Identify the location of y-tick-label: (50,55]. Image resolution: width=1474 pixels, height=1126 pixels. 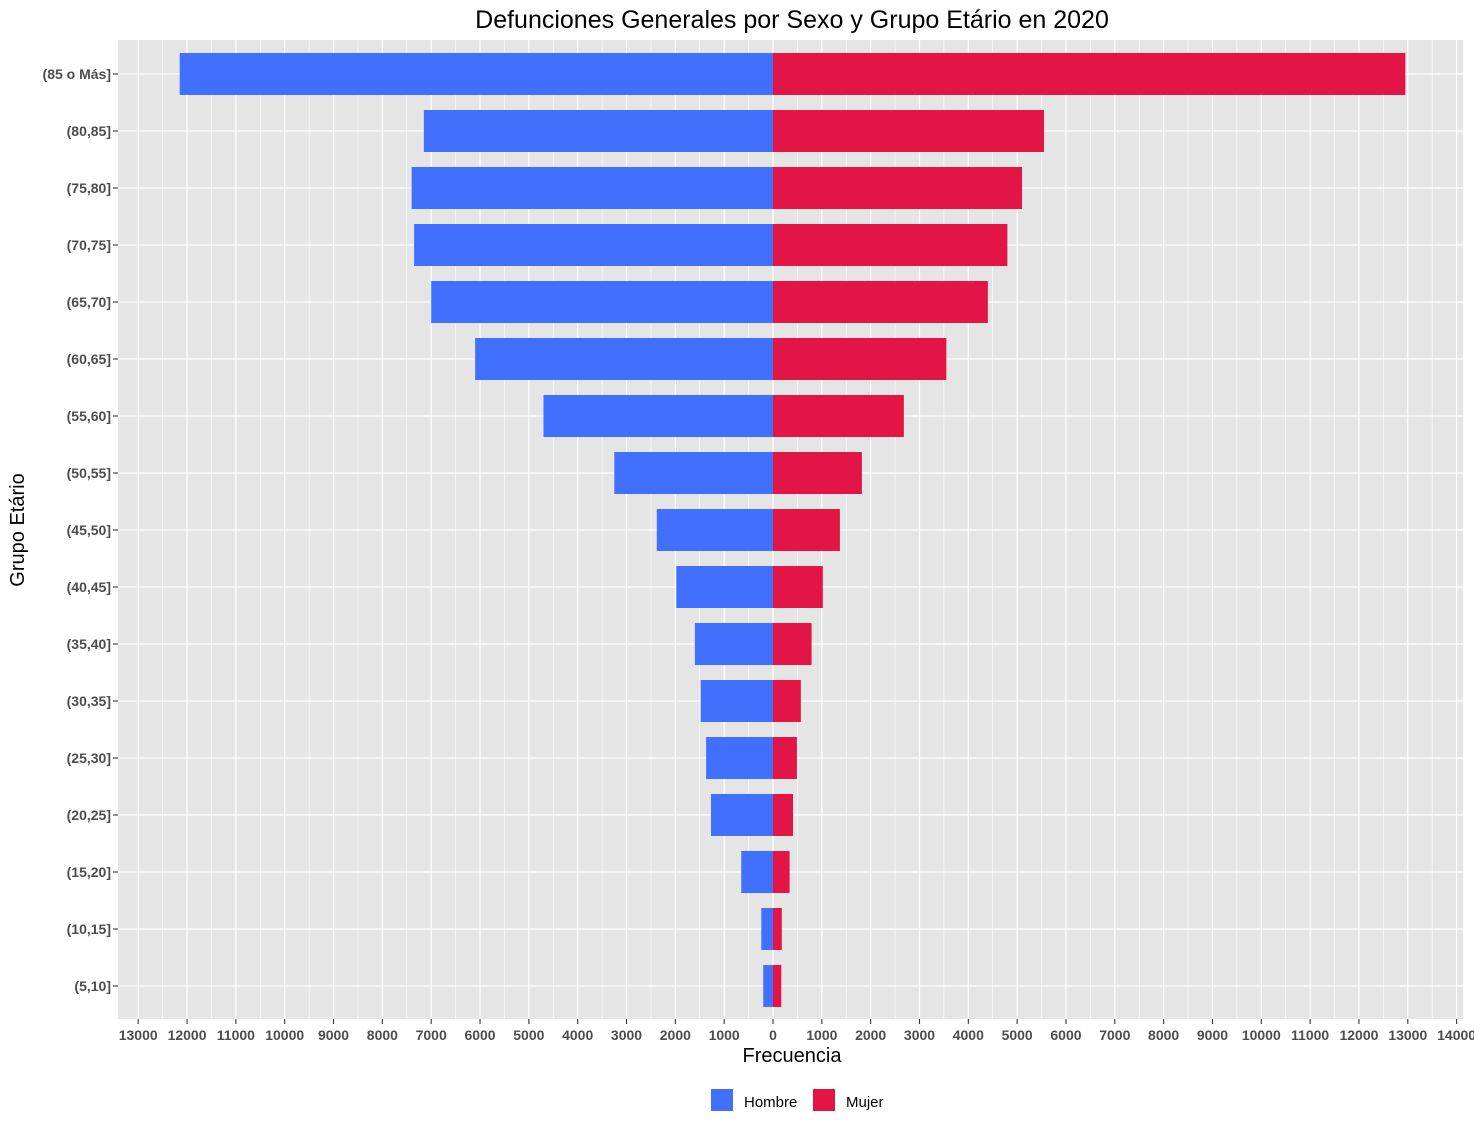
(89, 473).